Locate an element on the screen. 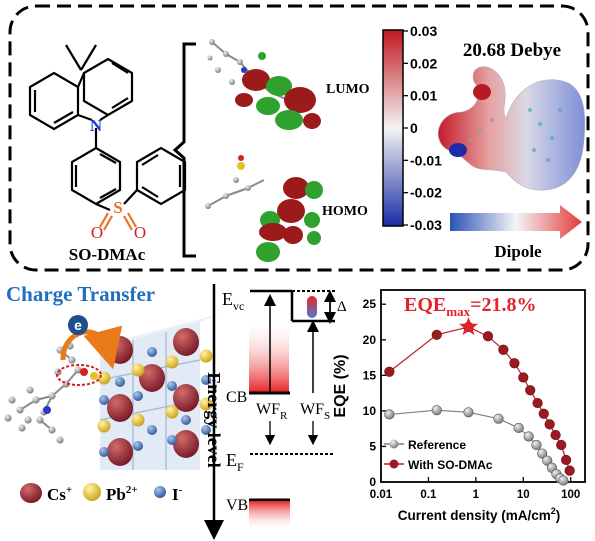 The image size is (595, 541). atom-o1-label: O is located at coordinates (97, 232).